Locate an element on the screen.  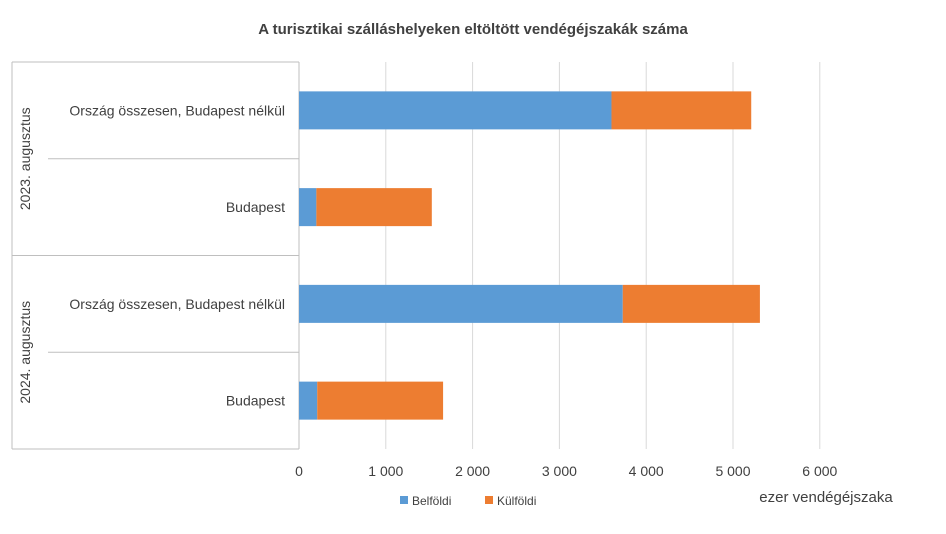
x-tick-label: 2 000 is located at coordinates (472, 471).